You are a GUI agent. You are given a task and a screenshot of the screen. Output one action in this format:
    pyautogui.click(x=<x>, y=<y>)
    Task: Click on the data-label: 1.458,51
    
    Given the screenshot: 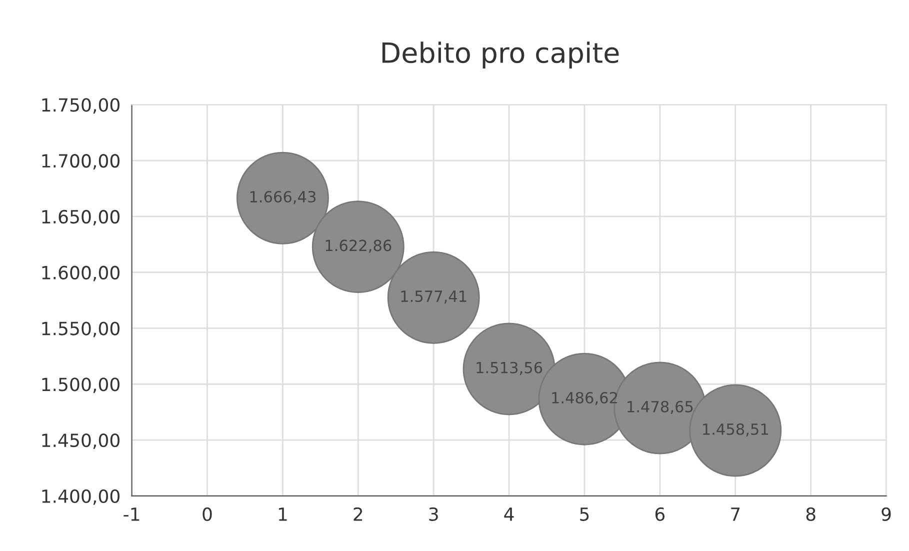 What is the action you would take?
    pyautogui.click(x=735, y=429)
    